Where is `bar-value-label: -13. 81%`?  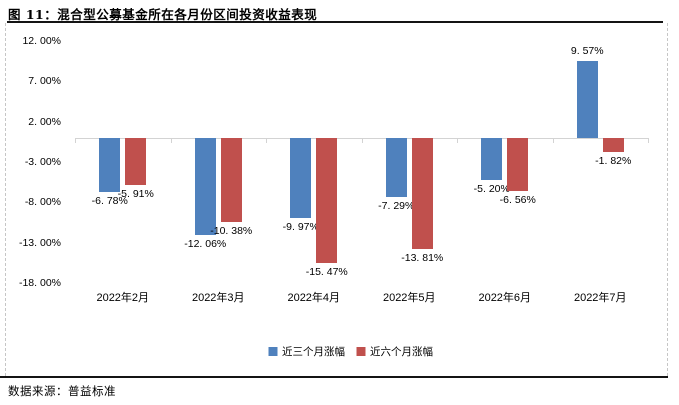 bar-value-label: -13. 81% is located at coordinates (422, 258).